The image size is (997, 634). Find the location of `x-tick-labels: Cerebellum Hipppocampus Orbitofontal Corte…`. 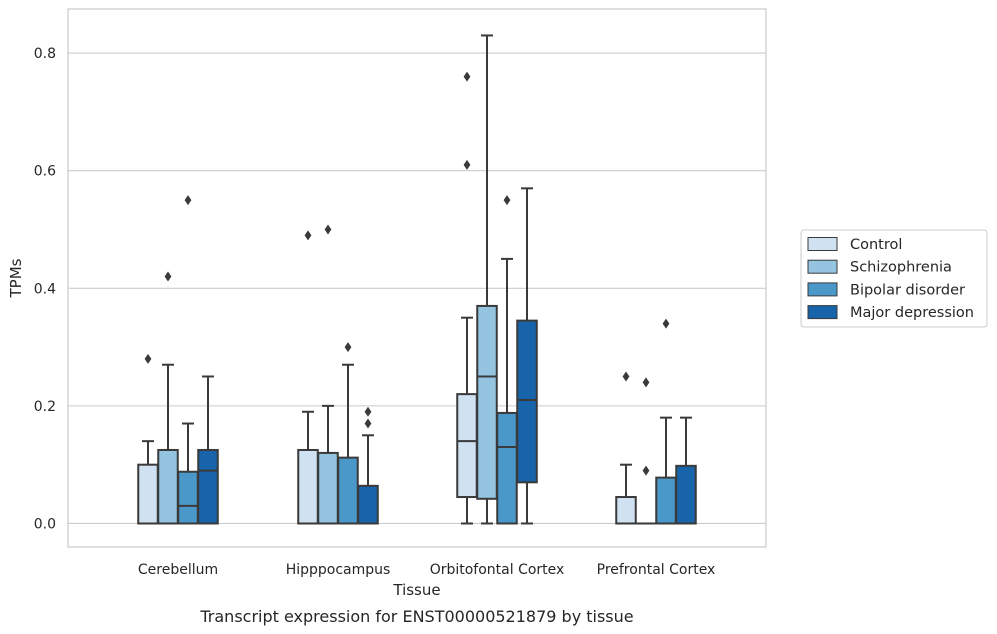

x-tick-labels: Cerebellum Hipppocampus Orbitofontal Corte… is located at coordinates (426, 570).